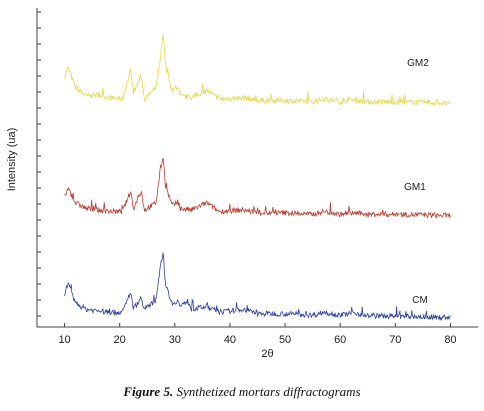 The width and height of the screenshot is (484, 411). Describe the element at coordinates (175, 340) in the screenshot. I see `x-tick-label: 30` at that location.